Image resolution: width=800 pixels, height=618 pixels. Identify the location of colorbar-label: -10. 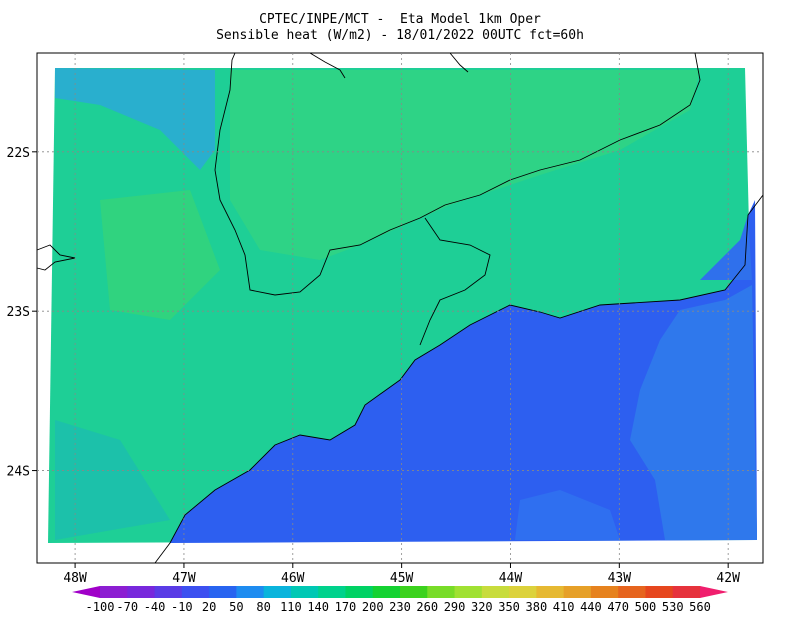
(182, 607).